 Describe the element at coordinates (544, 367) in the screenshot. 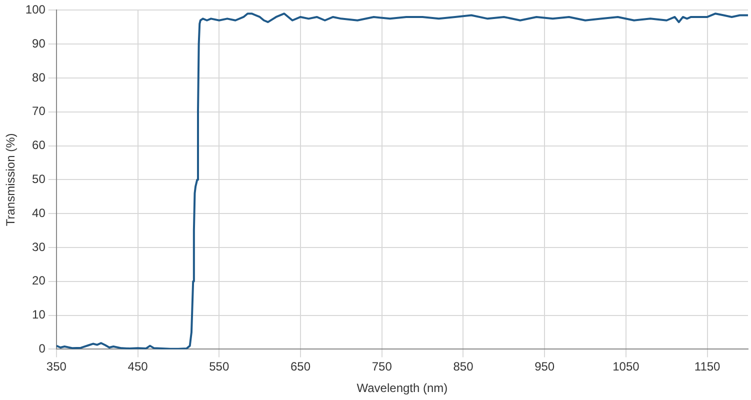

I see `x-tick-label: 950` at that location.